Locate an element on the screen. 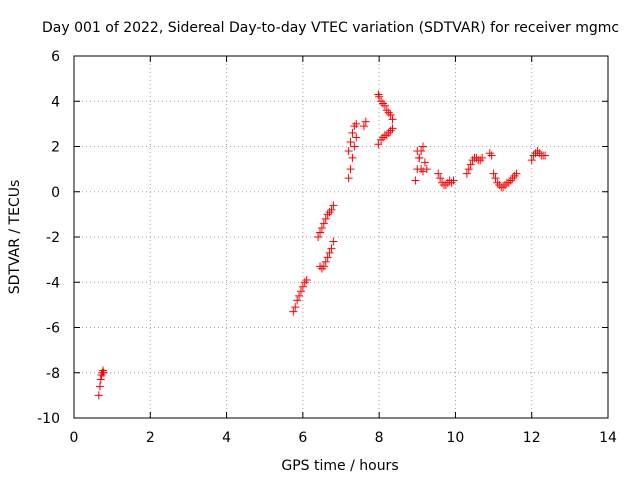 This screenshot has width=640, height=480. x-tick-label: 14 is located at coordinates (608, 438).